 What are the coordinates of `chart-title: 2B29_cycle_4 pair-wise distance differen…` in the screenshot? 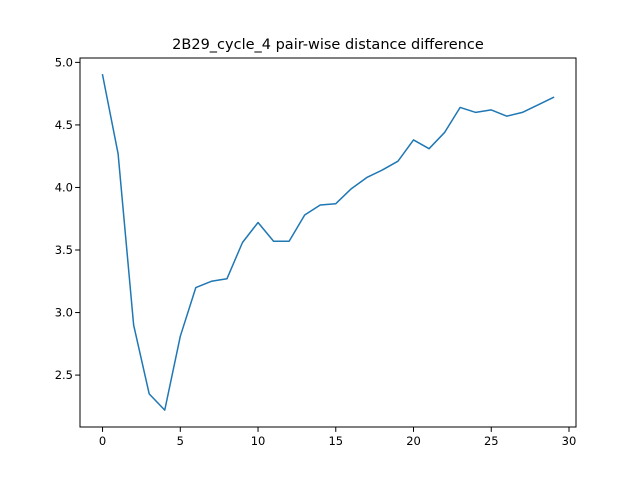 It's located at (328, 45).